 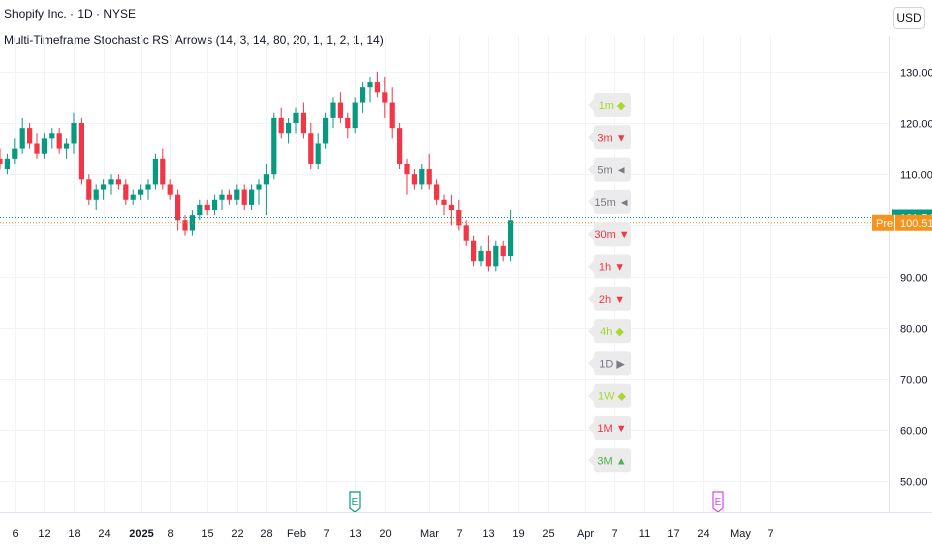 I want to click on tf-label: 30m ▼, so click(x=611, y=235).